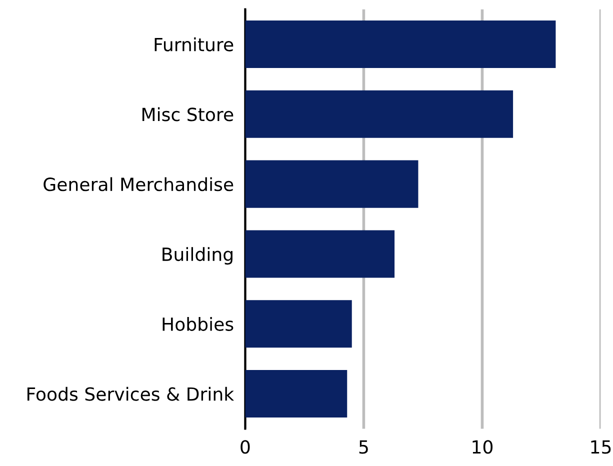  I want to click on y-tick-label: Furniture, so click(194, 44).